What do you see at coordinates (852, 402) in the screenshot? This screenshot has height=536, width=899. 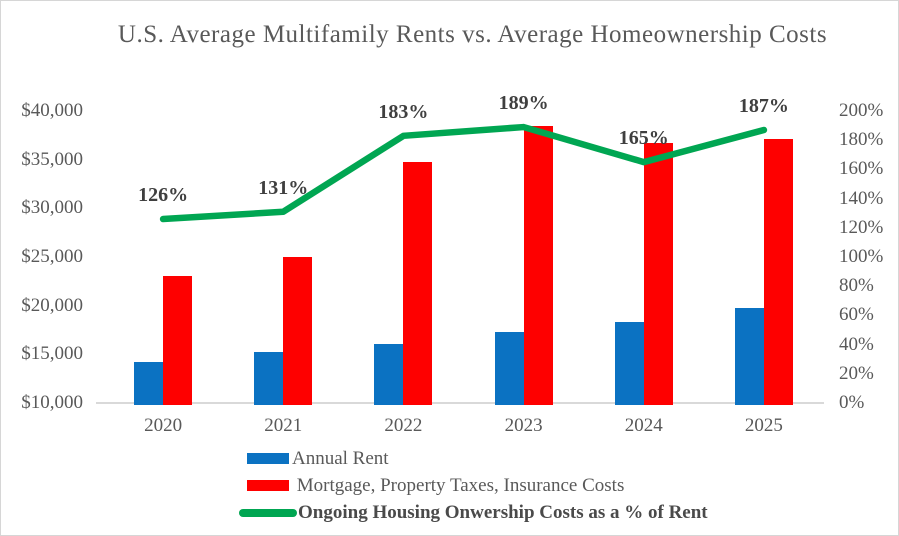 I see `y-axis-tick-right: 0%` at bounding box center [852, 402].